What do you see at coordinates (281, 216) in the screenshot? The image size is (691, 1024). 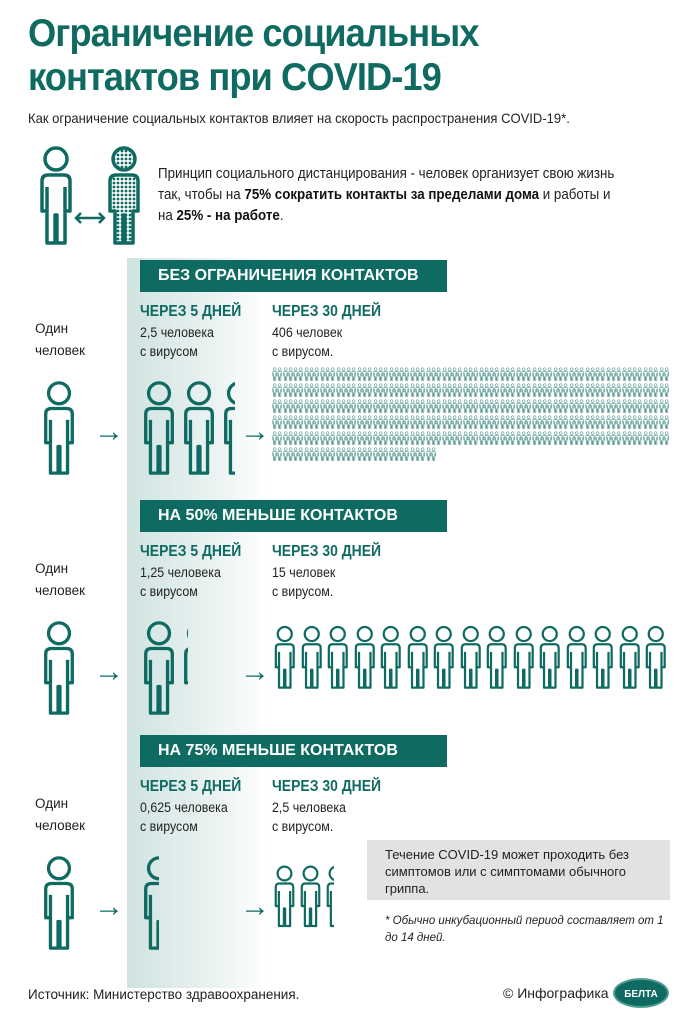 I see `principle-part: .` at bounding box center [281, 216].